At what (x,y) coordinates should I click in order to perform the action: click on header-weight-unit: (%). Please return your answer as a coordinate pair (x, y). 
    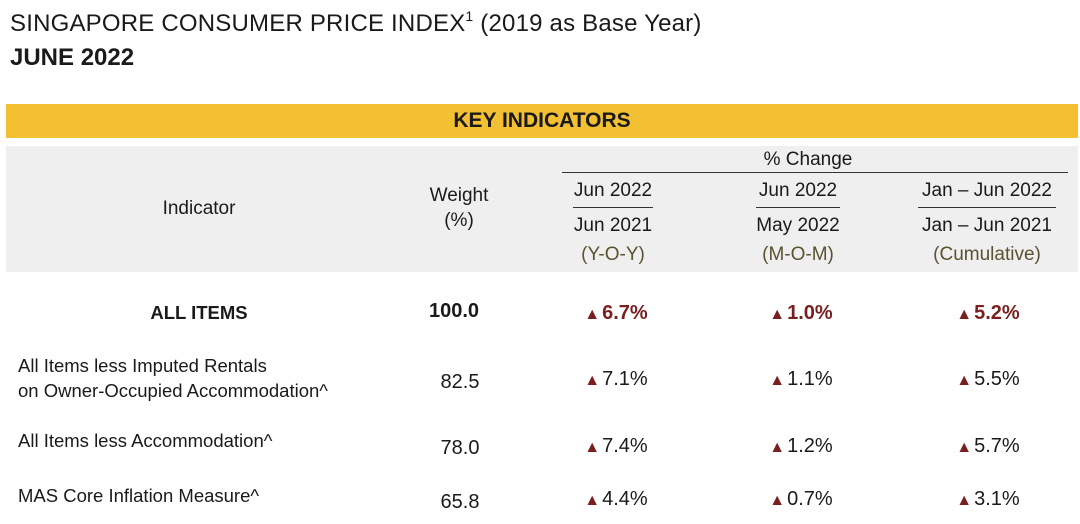
    Looking at the image, I should click on (459, 220).